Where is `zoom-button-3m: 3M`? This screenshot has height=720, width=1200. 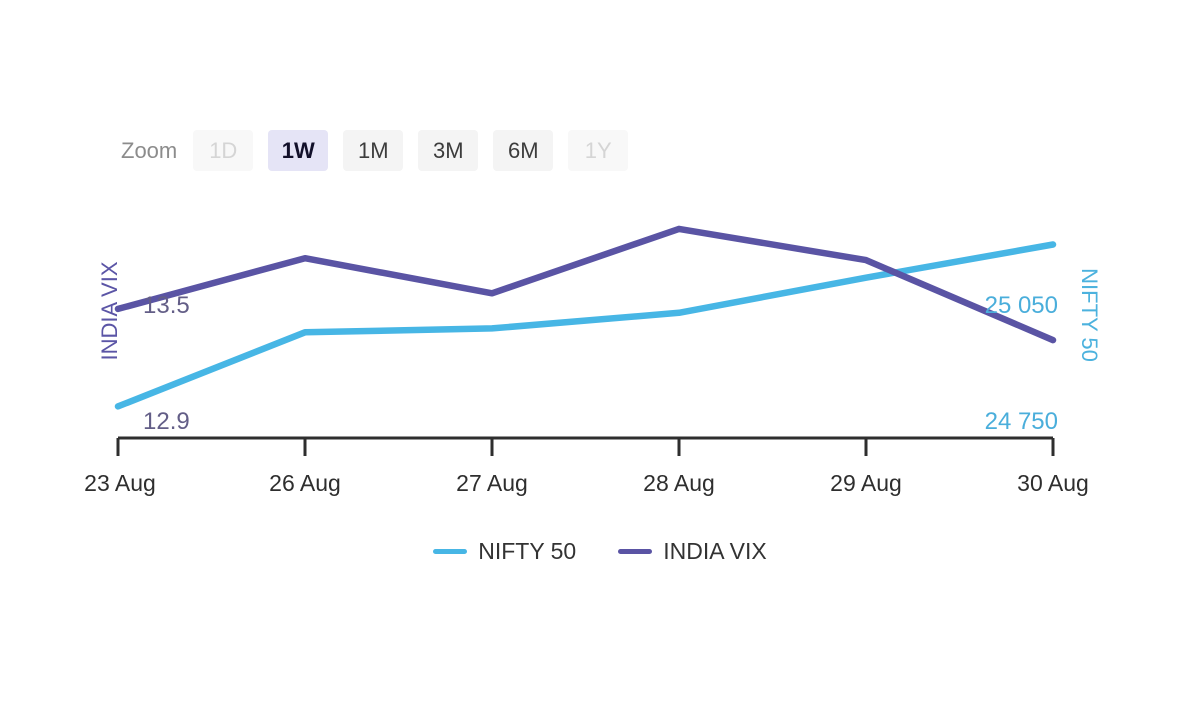
zoom-button-3m: 3M is located at coordinates (448, 150).